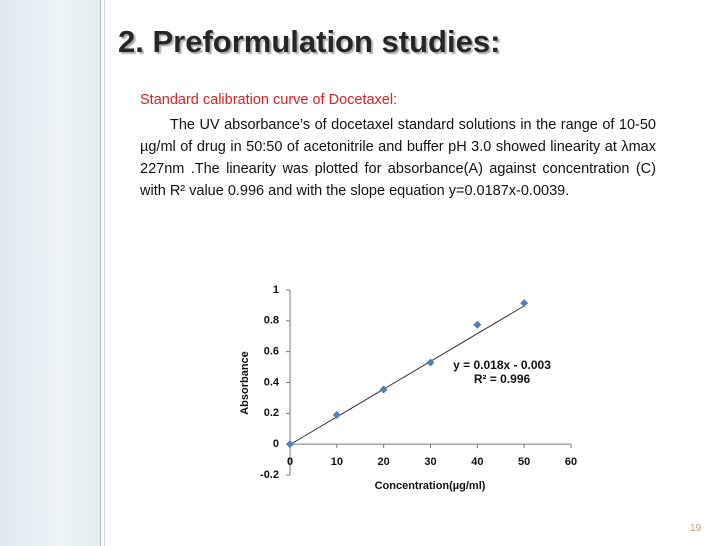  I want to click on x-axis-title: Concentration(µg/ml), so click(430, 486).